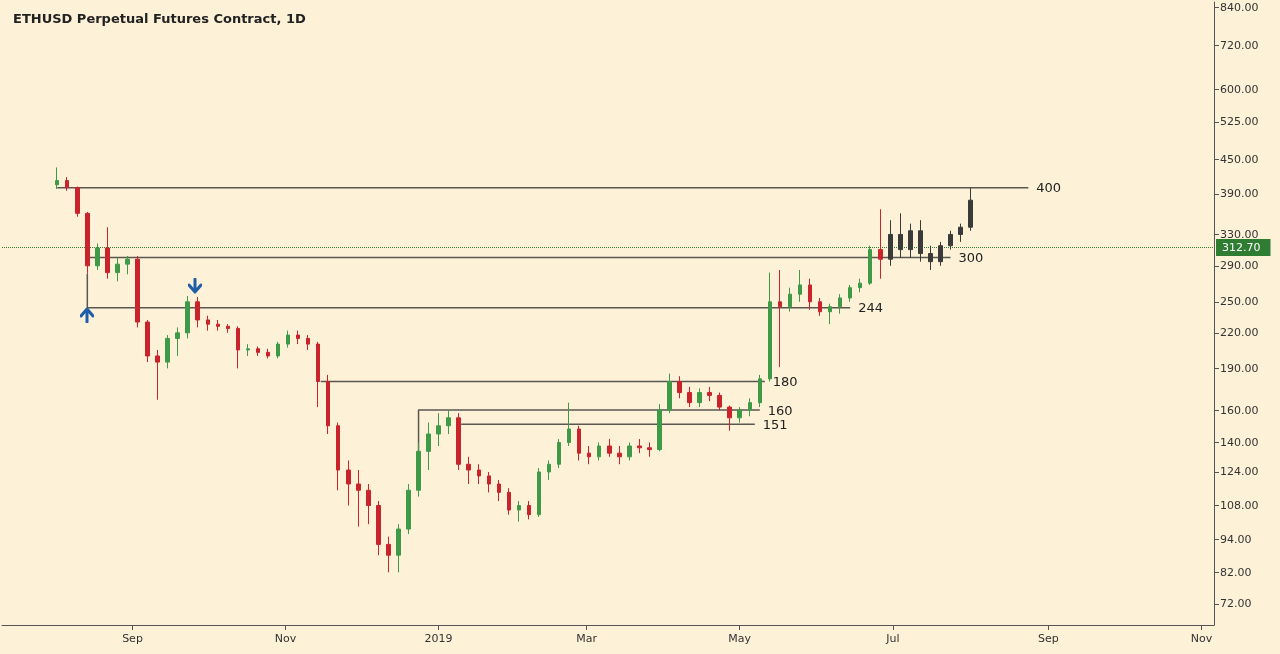 The width and height of the screenshot is (1280, 654). What do you see at coordinates (1239, 8) in the screenshot?
I see `y-tick-label: 840.00` at bounding box center [1239, 8].